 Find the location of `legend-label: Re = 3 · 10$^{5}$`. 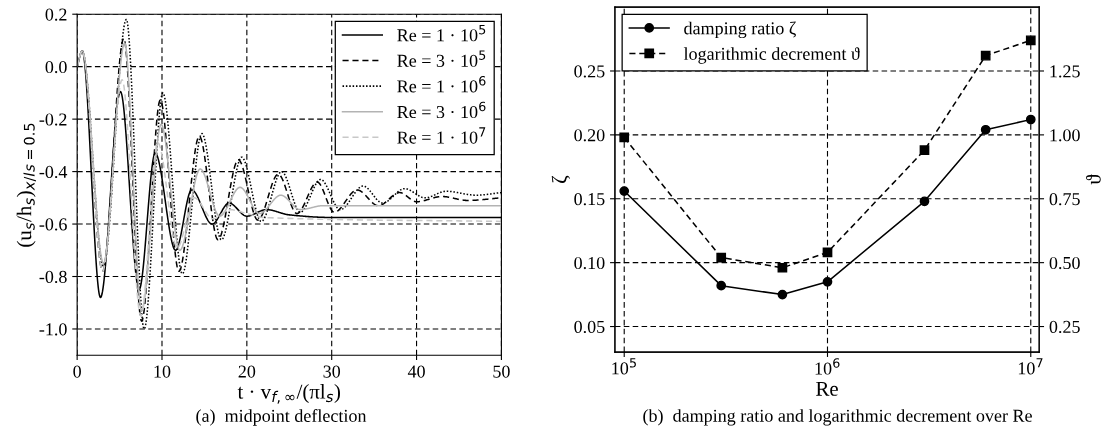

legend-label: Re = 3 · 10$^{5}$ is located at coordinates (441, 58).